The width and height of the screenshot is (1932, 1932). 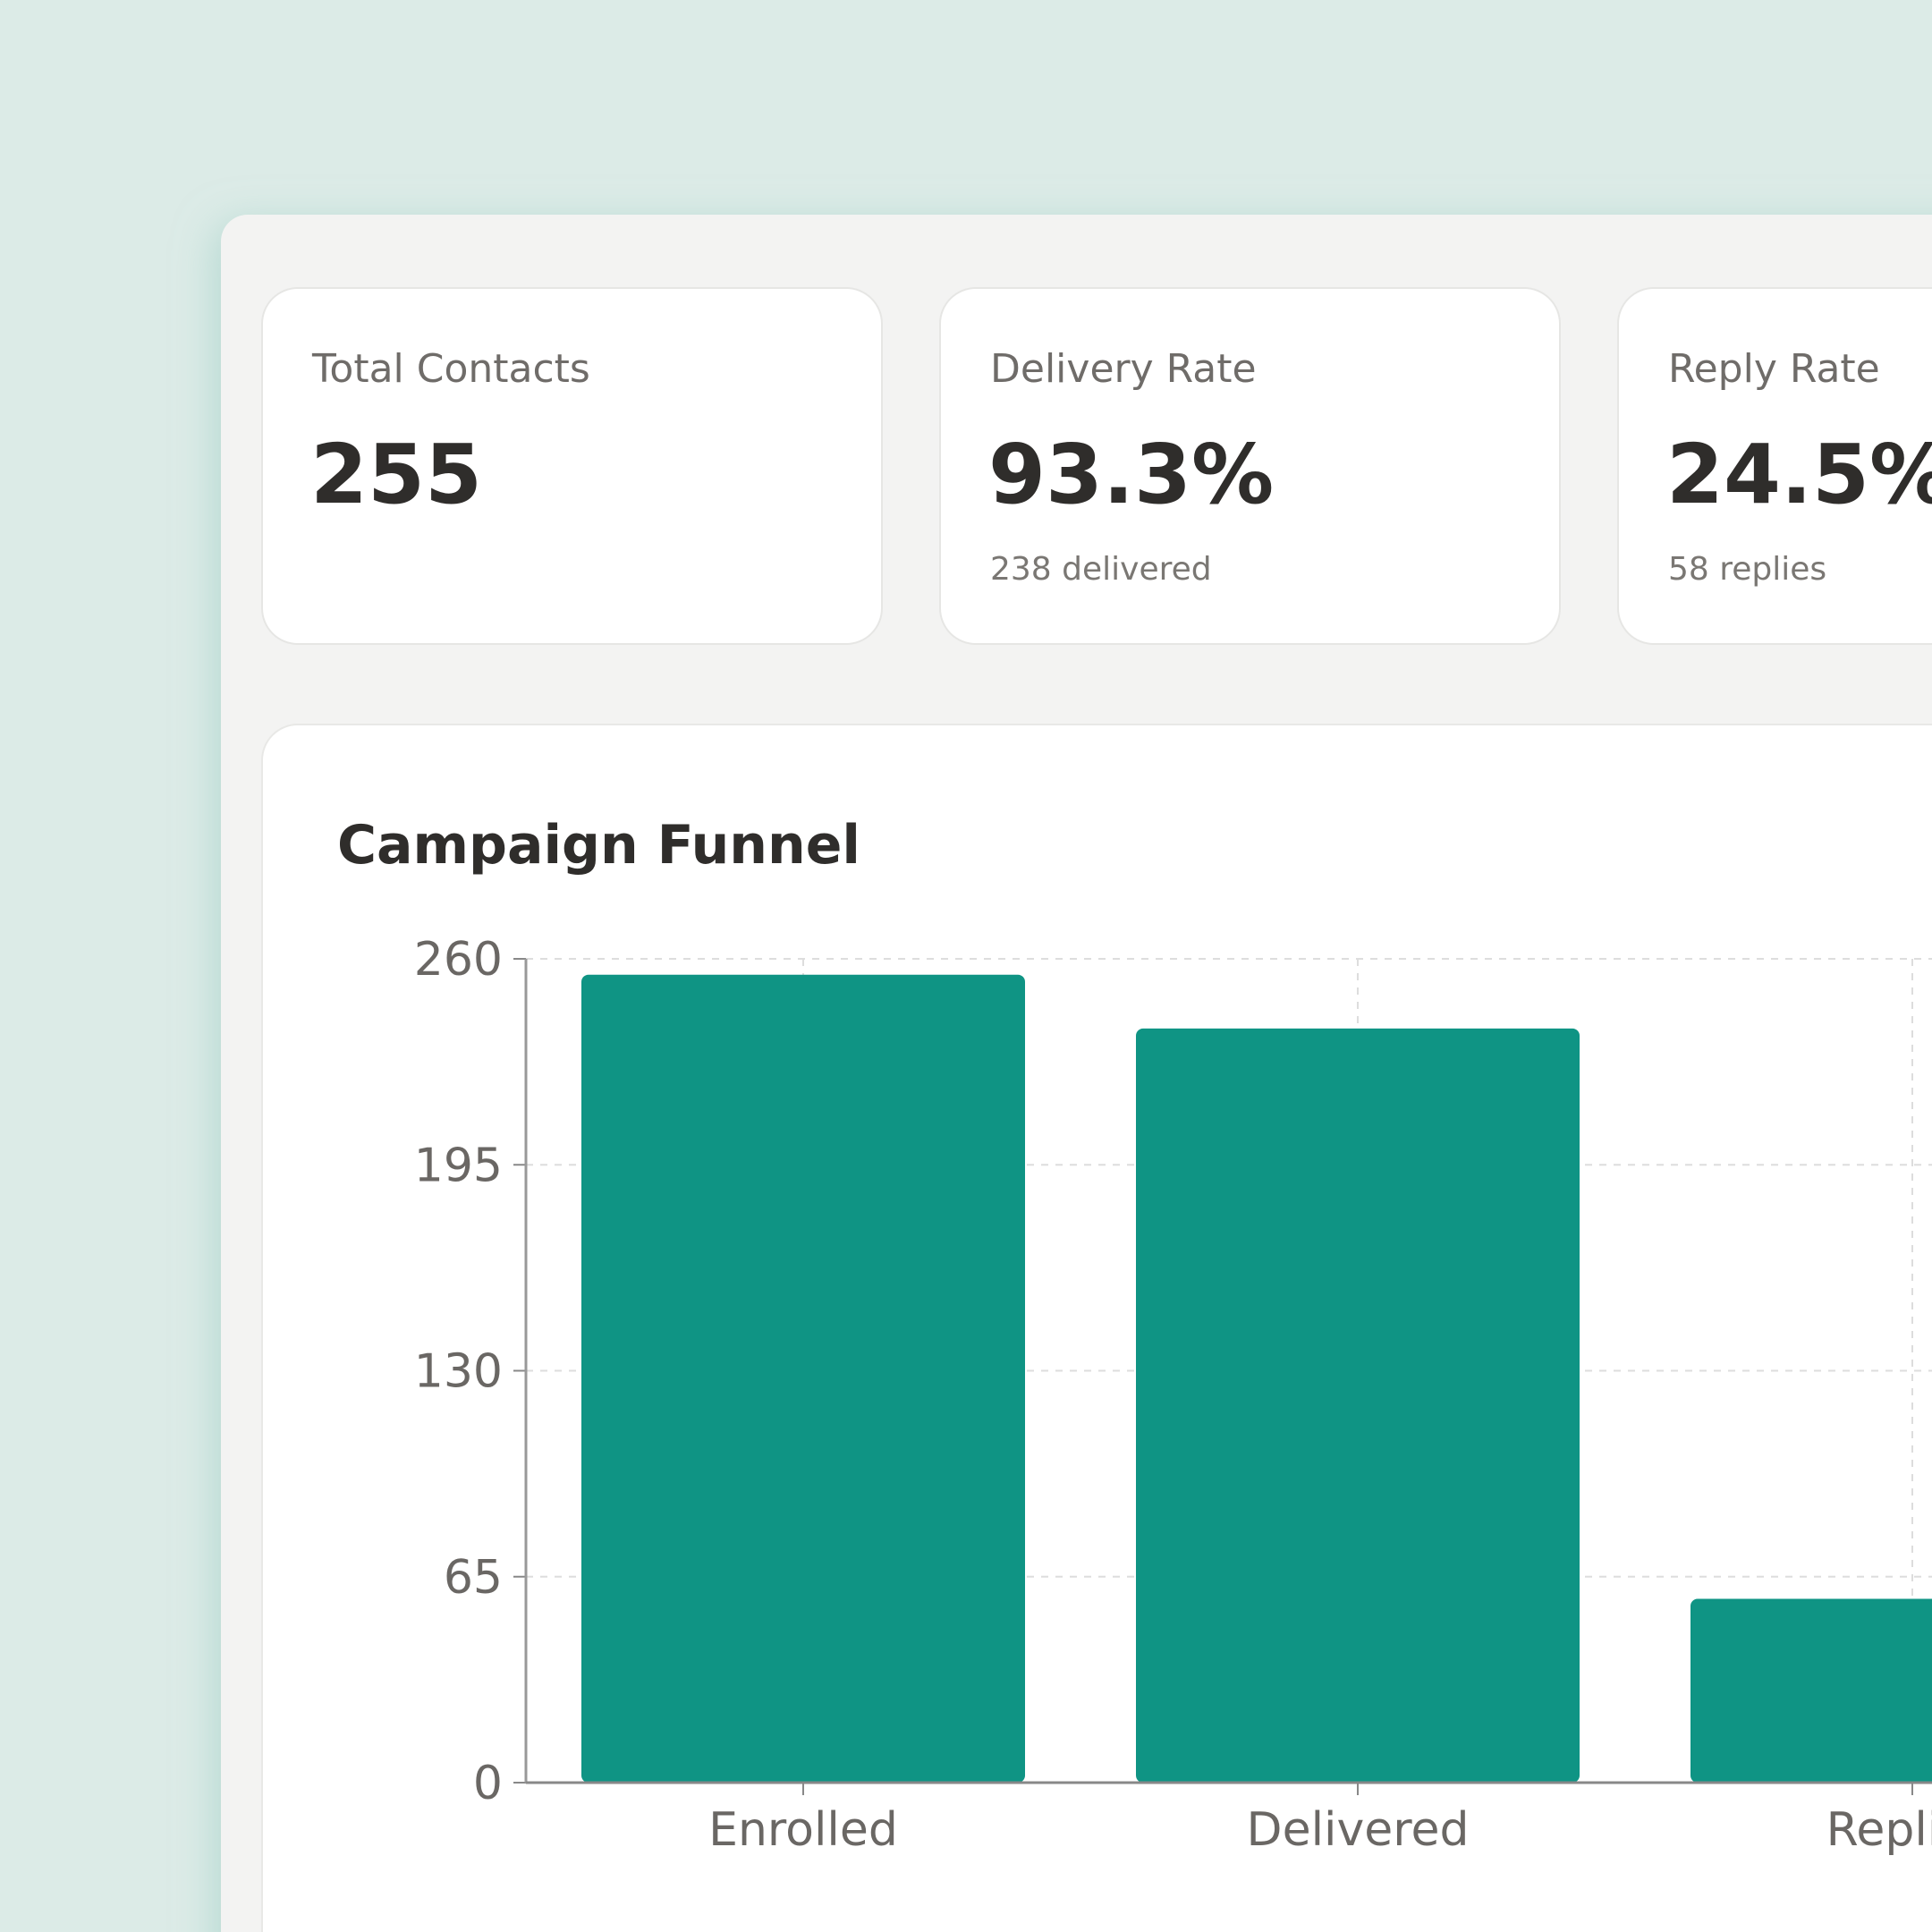 I want to click on chart-title: Campaign Funnel, so click(x=598, y=845).